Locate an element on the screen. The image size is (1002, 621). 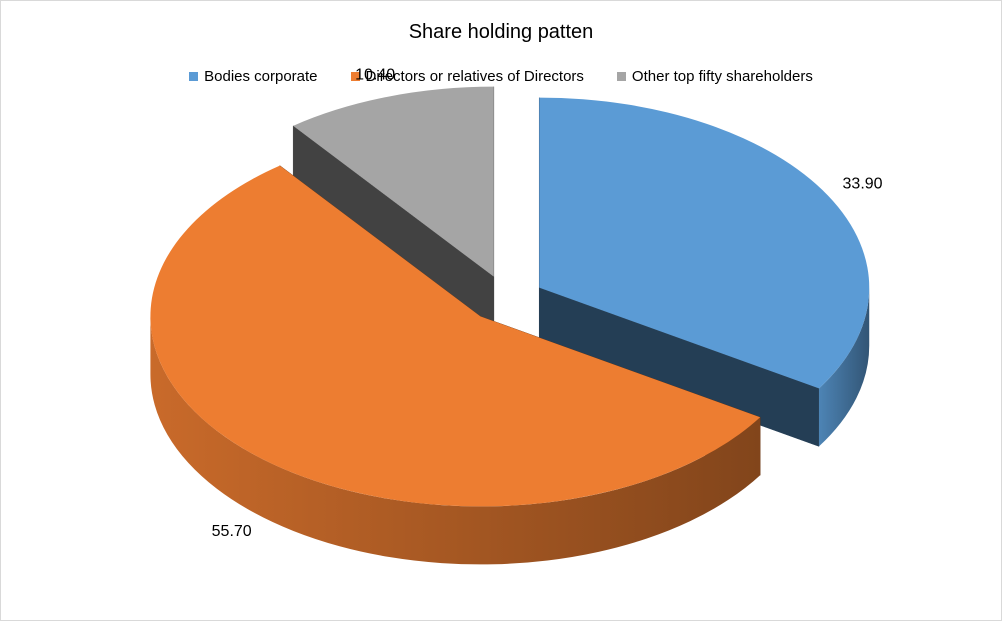
pie-slice is located at coordinates (393, 211).